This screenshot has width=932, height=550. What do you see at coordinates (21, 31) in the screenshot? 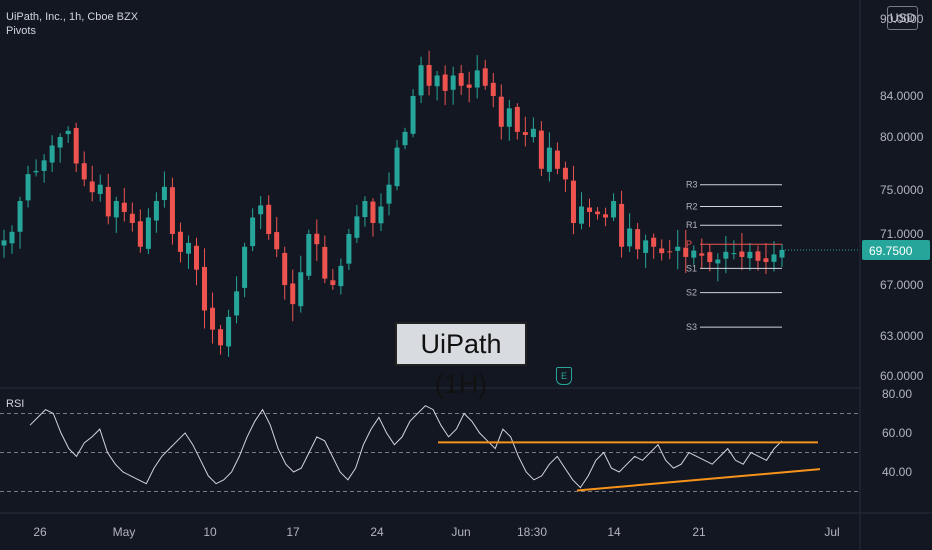
I see `indicator-pivots-label: Pivots` at bounding box center [21, 31].